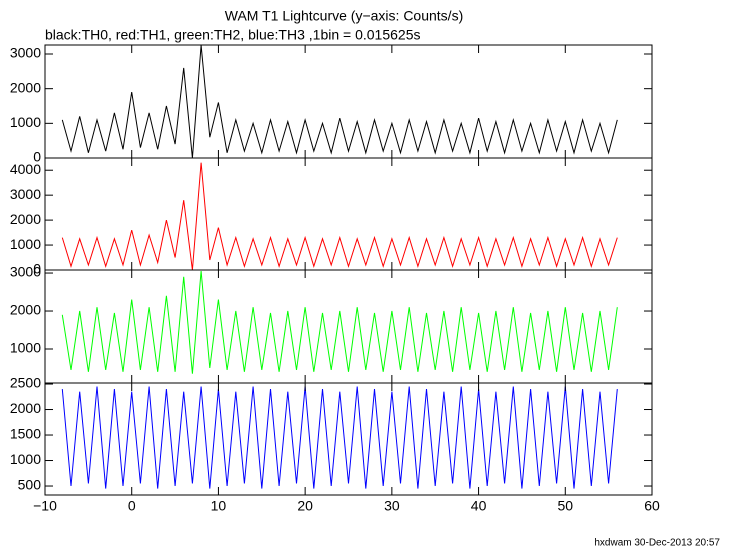  Describe the element at coordinates (219, 506) in the screenshot. I see `x-tick-label: 10` at that location.